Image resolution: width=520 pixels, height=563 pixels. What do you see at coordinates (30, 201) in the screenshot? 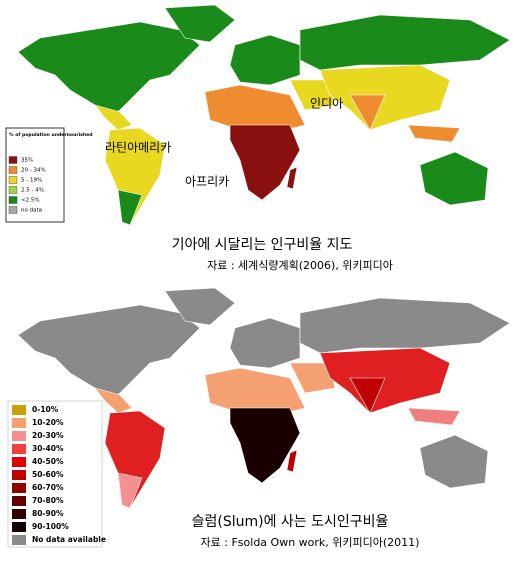
I see `legend-label: <2.5%` at bounding box center [30, 201].